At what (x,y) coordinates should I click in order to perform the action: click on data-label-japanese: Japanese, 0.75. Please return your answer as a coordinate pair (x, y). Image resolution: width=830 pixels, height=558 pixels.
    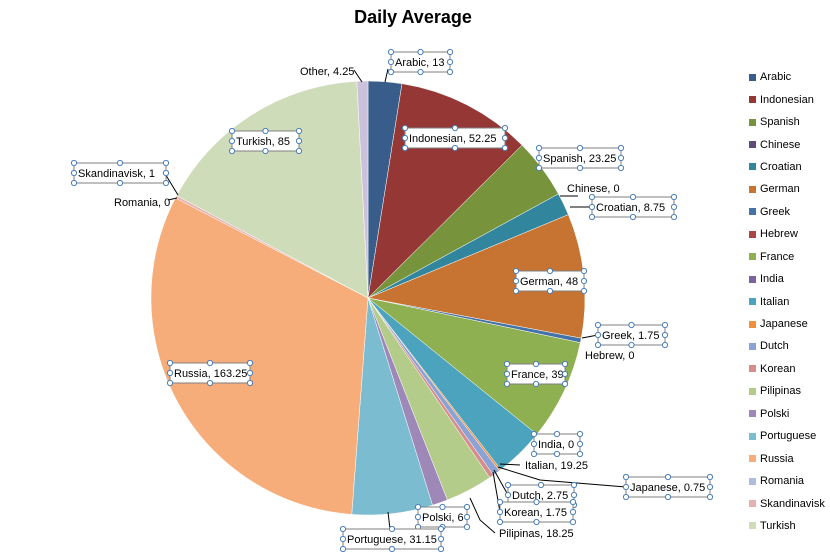
    Looking at the image, I should click on (668, 487).